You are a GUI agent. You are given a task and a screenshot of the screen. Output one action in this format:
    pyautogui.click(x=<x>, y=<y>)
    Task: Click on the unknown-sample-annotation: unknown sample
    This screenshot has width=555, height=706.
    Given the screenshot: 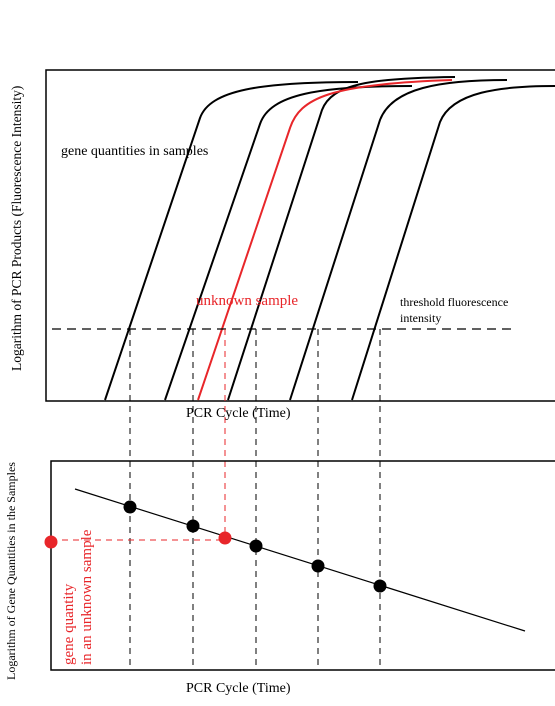 What is the action you would take?
    pyautogui.click(x=247, y=301)
    